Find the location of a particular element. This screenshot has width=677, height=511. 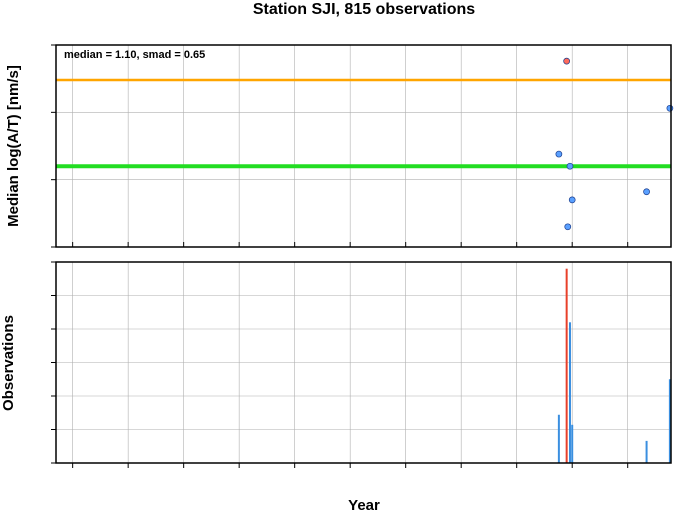

observations-panel-bars is located at coordinates (614, 365).